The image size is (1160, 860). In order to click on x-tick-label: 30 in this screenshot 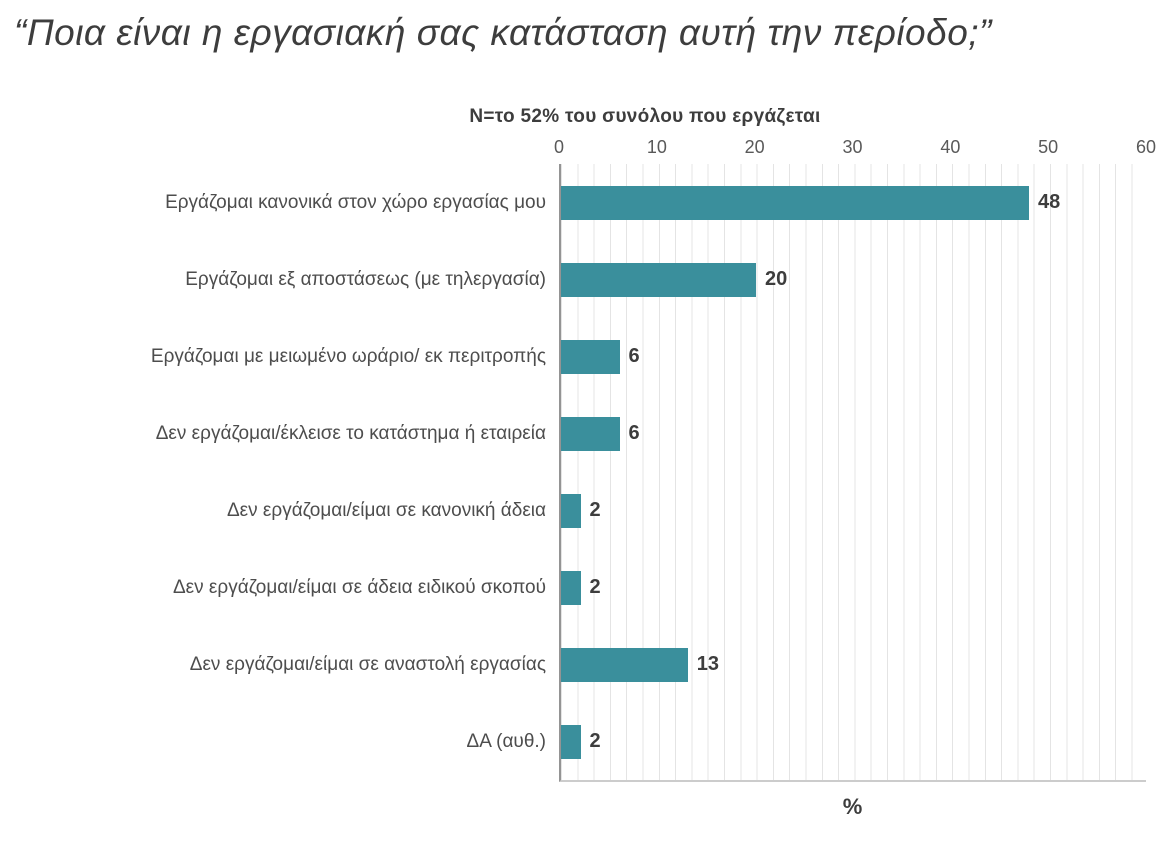, I will do `click(852, 147)`.